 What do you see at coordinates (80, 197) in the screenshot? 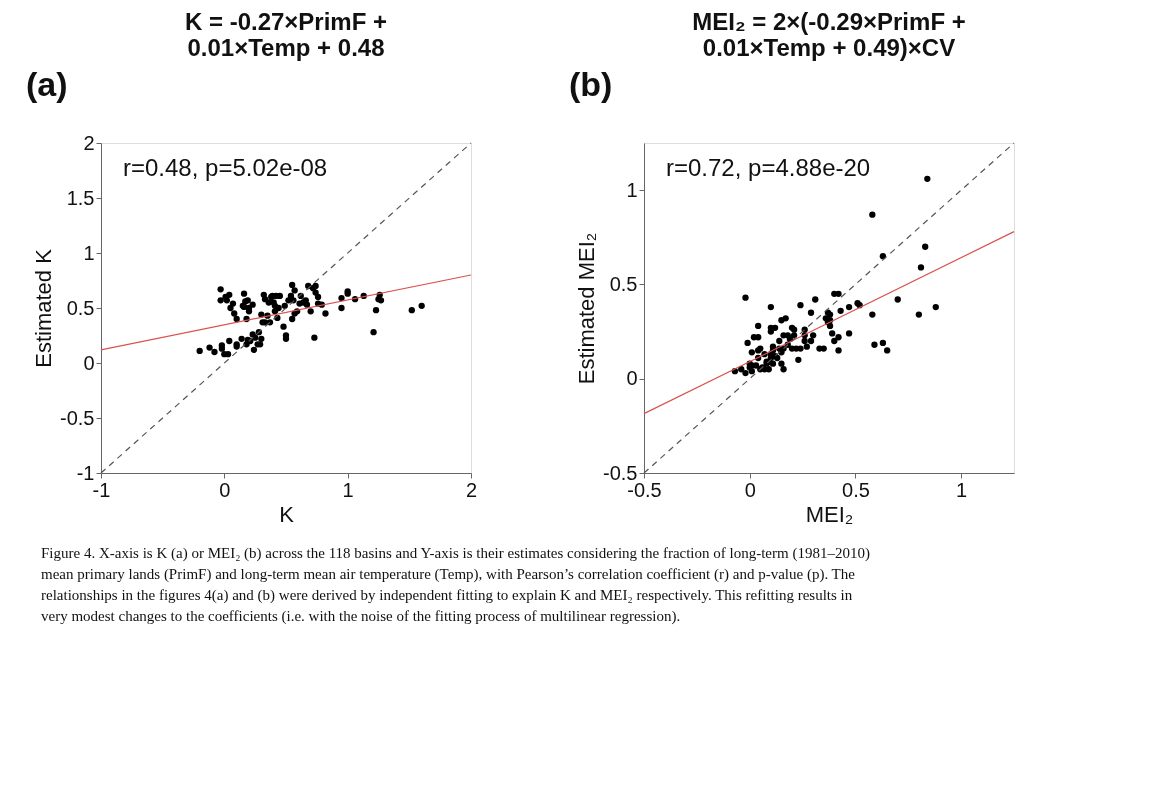
I see `y-tick-label: 1.5` at bounding box center [80, 197].